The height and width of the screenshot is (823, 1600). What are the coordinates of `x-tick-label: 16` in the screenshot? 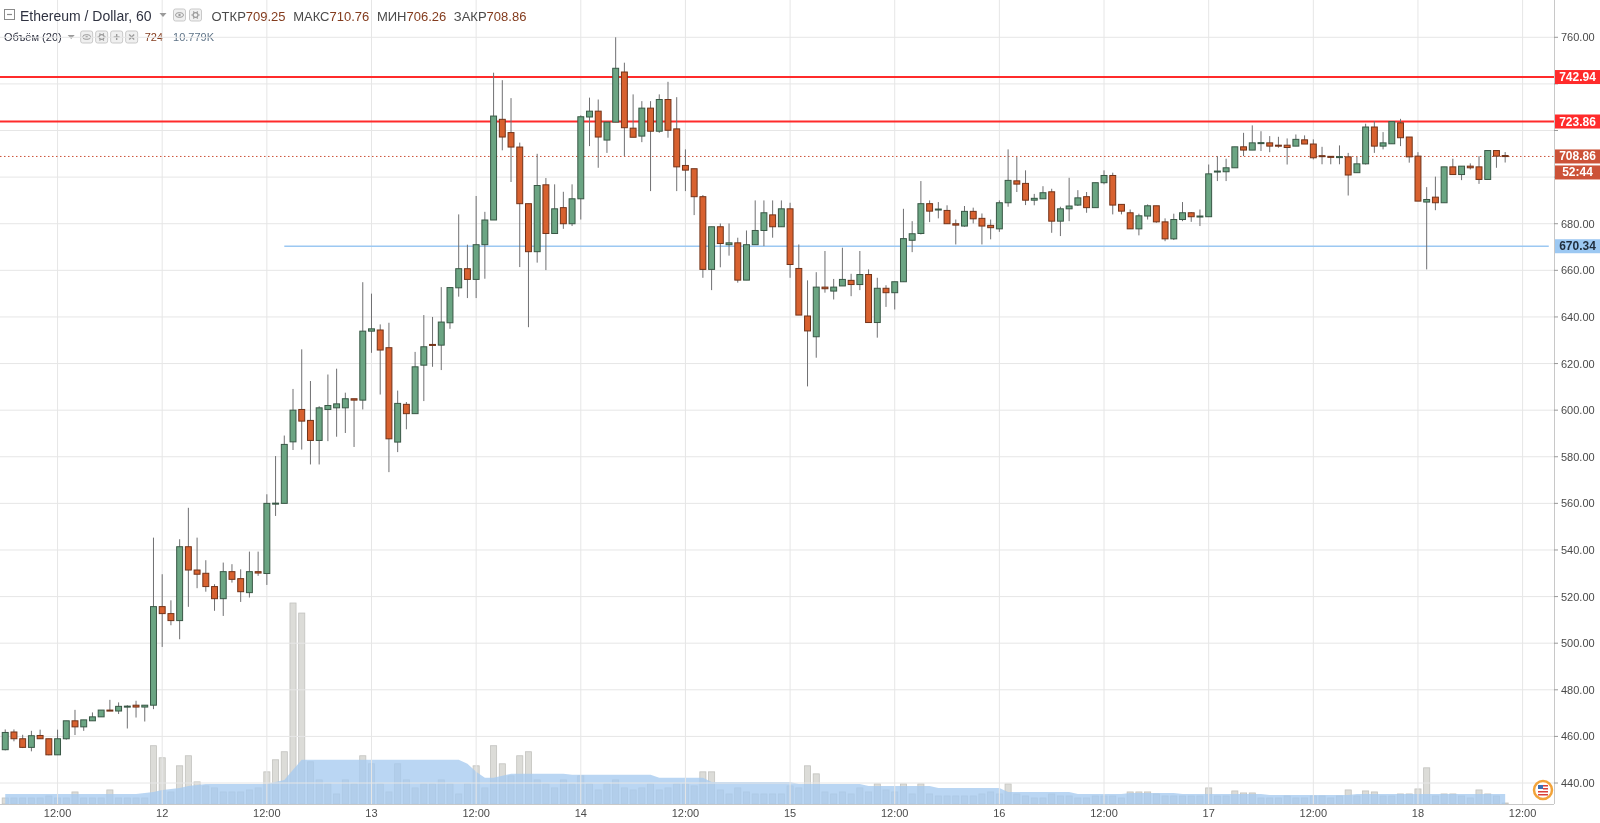 It's located at (999, 813).